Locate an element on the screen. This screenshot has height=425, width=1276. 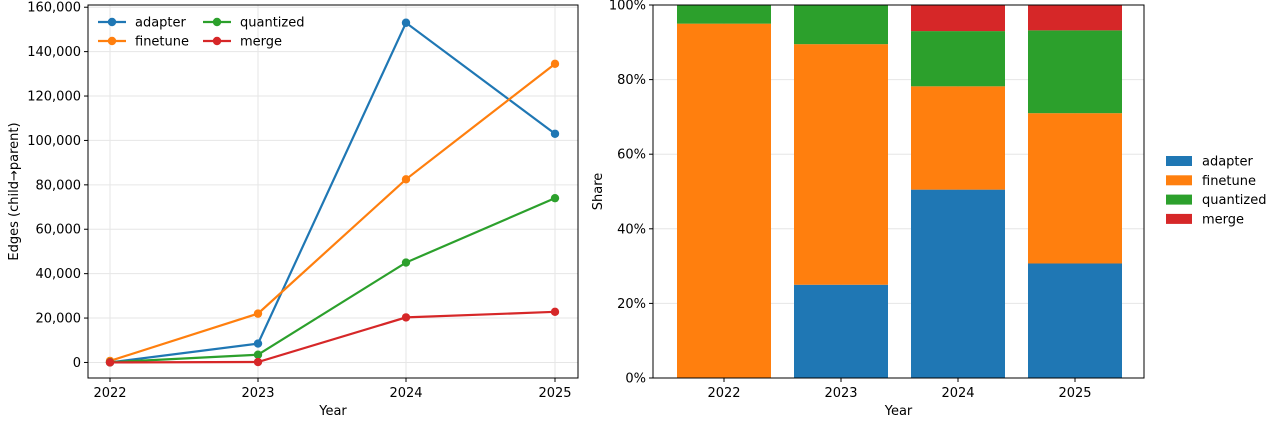
line-chart-y-axis-label: Edges (child→parent) is located at coordinates (14, 191).